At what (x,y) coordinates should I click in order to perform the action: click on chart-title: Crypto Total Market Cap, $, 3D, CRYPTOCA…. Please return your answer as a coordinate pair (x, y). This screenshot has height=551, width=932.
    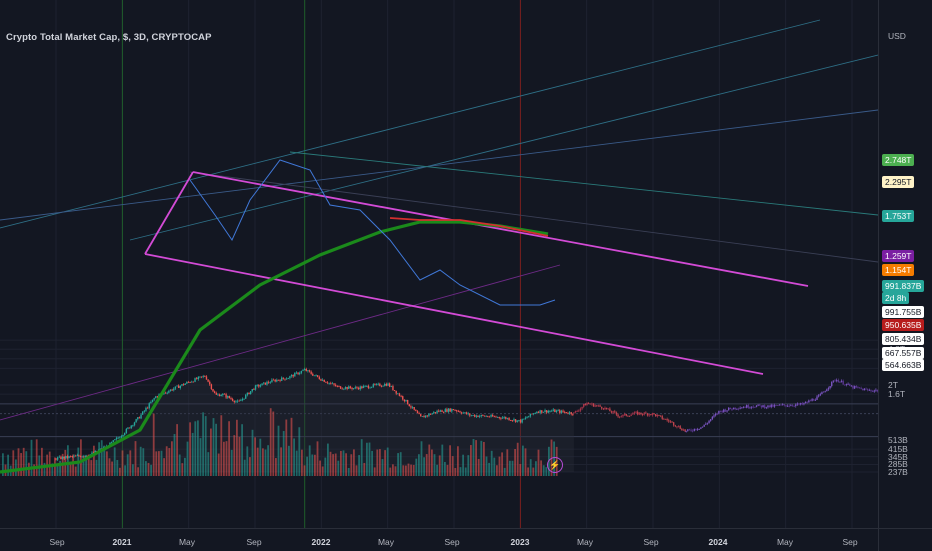
    Looking at the image, I should click on (109, 37).